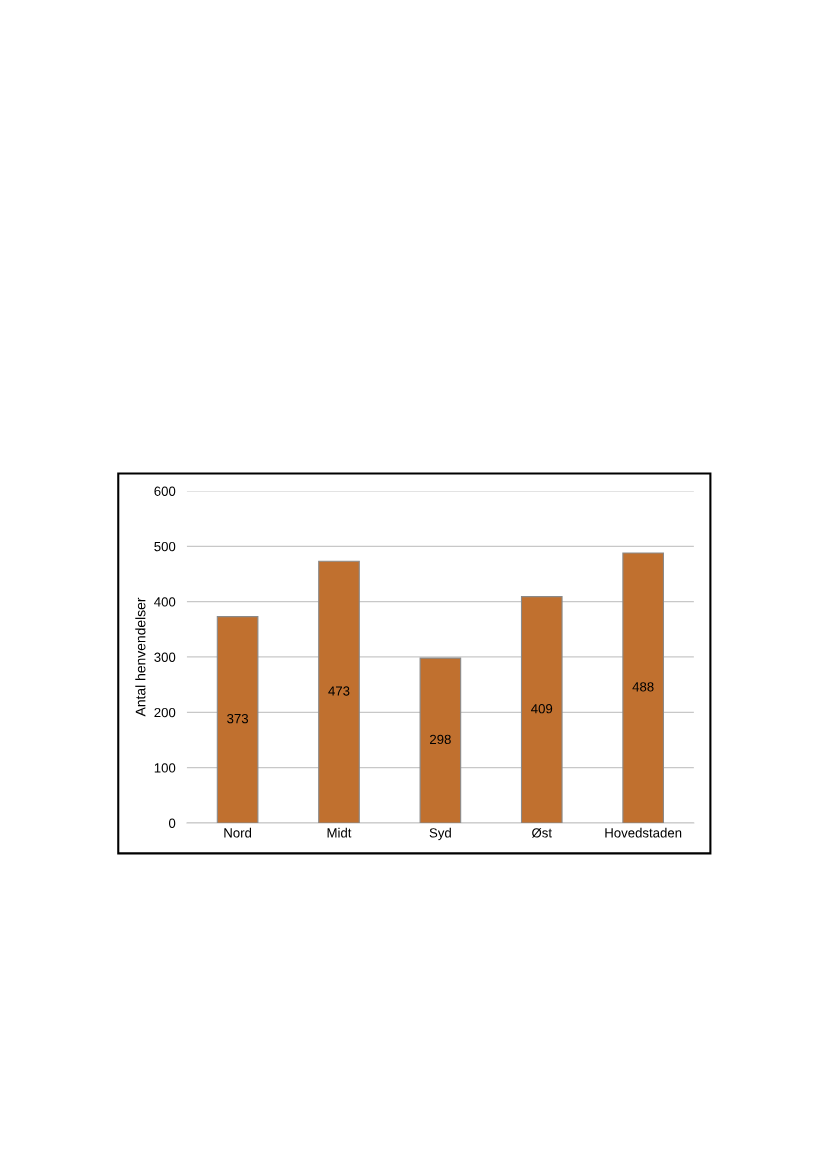 The image size is (827, 1169). What do you see at coordinates (140, 657) in the screenshot?
I see `y-axis-title: Antal henvendelser` at bounding box center [140, 657].